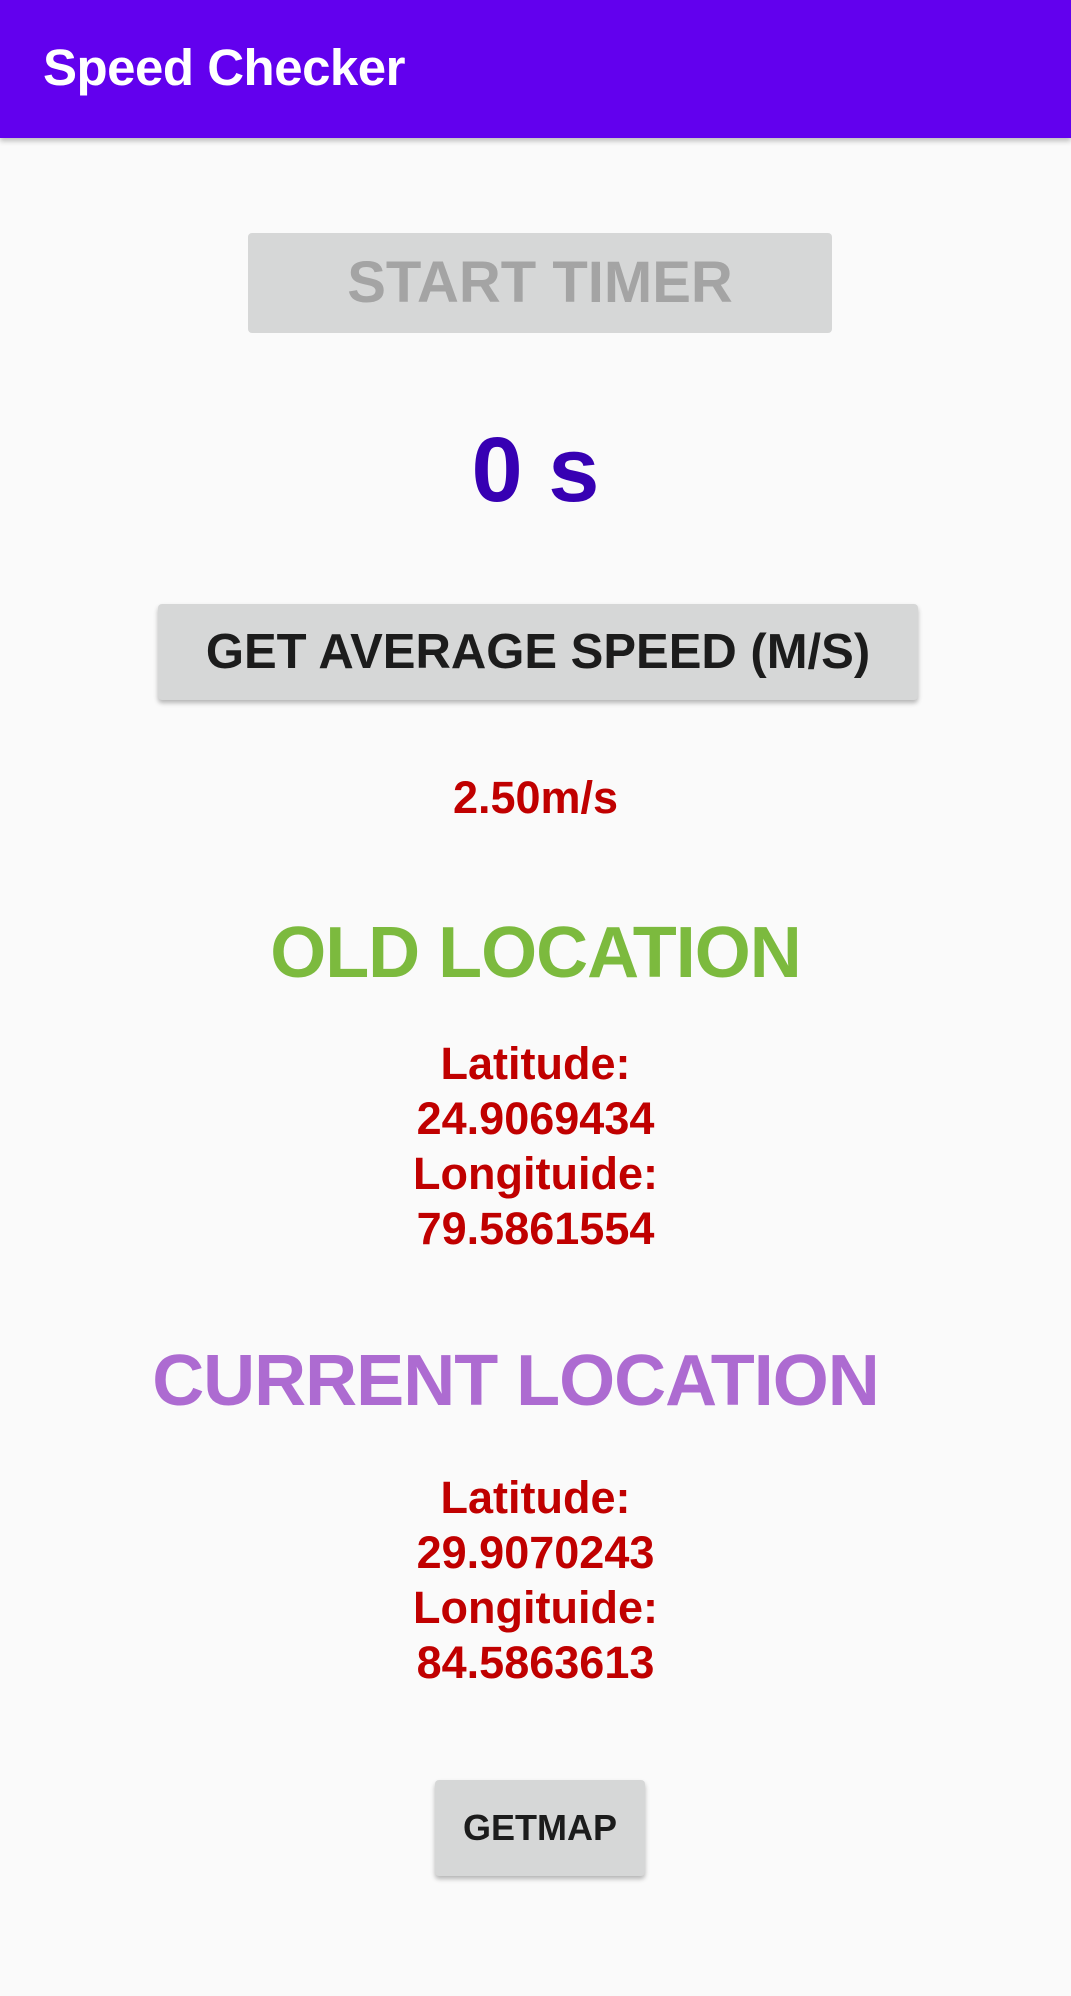 This screenshot has width=1071, height=1996. I want to click on current-location-heading: CURRENT LOCATION, so click(516, 1381).